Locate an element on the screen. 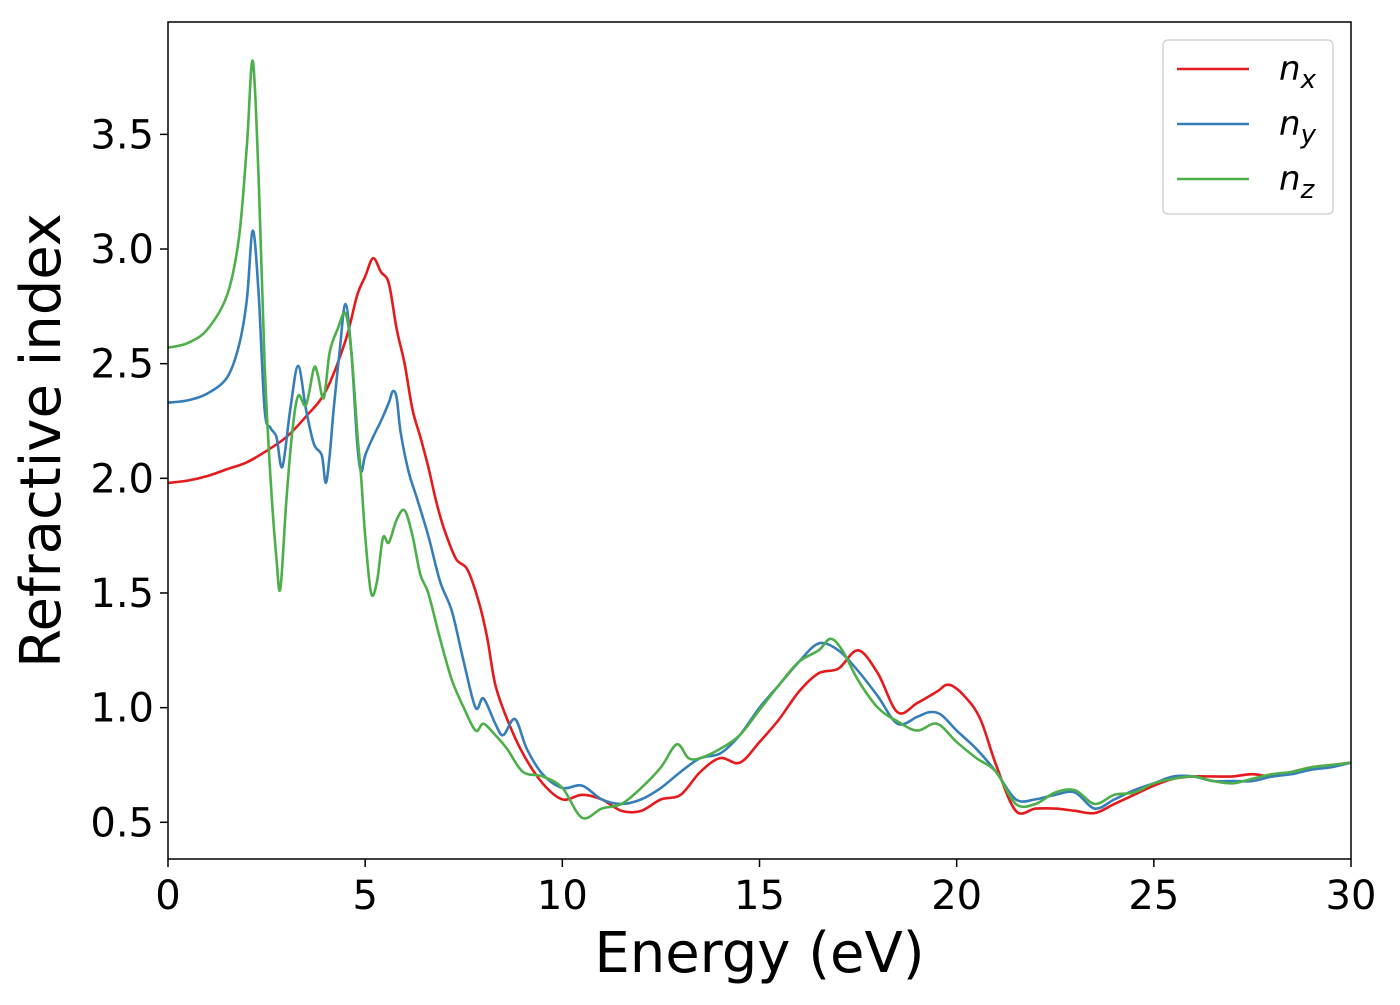 The image size is (1400, 1005). x-tick-label: 30 is located at coordinates (1351, 896).